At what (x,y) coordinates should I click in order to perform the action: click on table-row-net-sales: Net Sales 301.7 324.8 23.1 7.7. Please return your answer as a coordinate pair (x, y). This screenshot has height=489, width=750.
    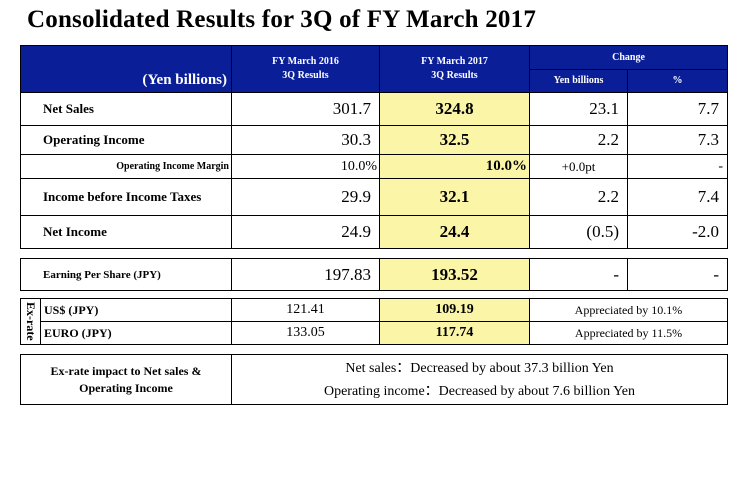
    Looking at the image, I should click on (374, 109).